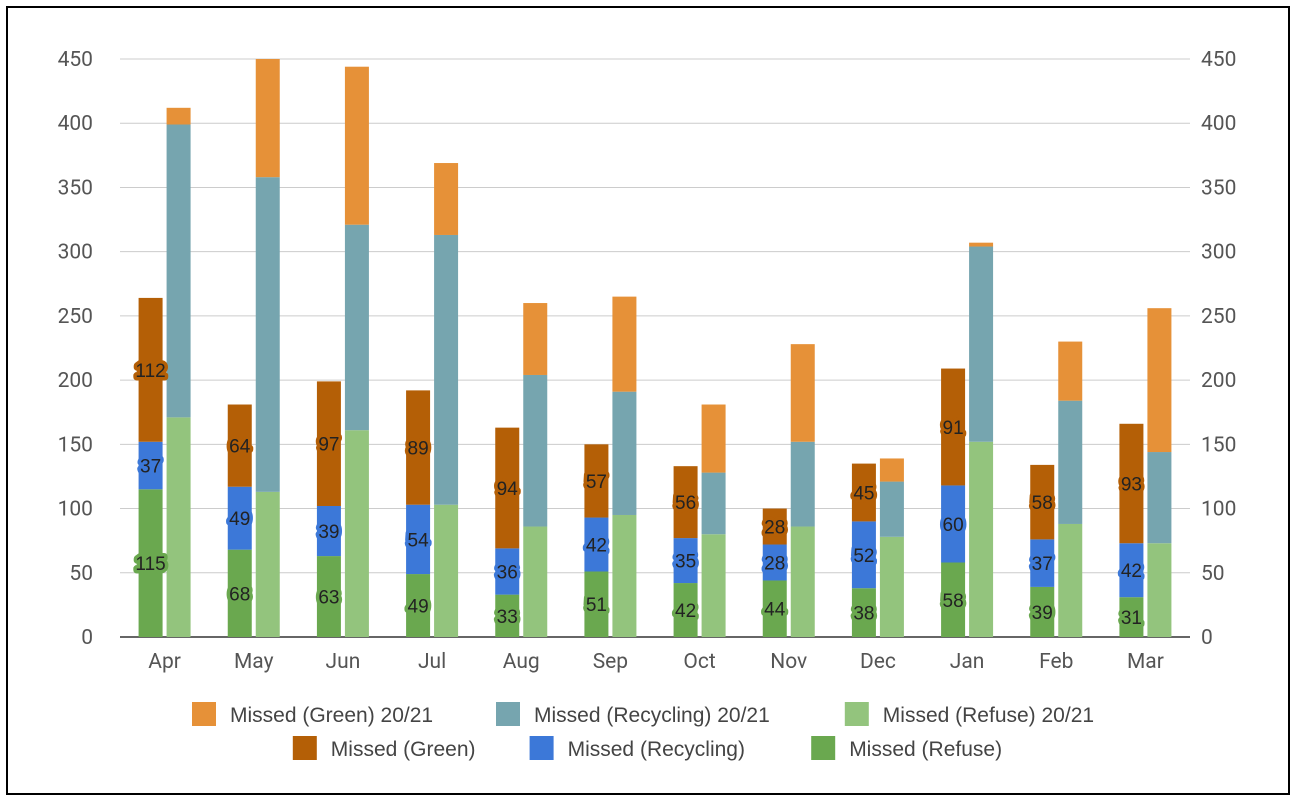  What do you see at coordinates (988, 715) in the screenshot?
I see `legend-label: Missed (Refuse) 20/21` at bounding box center [988, 715].